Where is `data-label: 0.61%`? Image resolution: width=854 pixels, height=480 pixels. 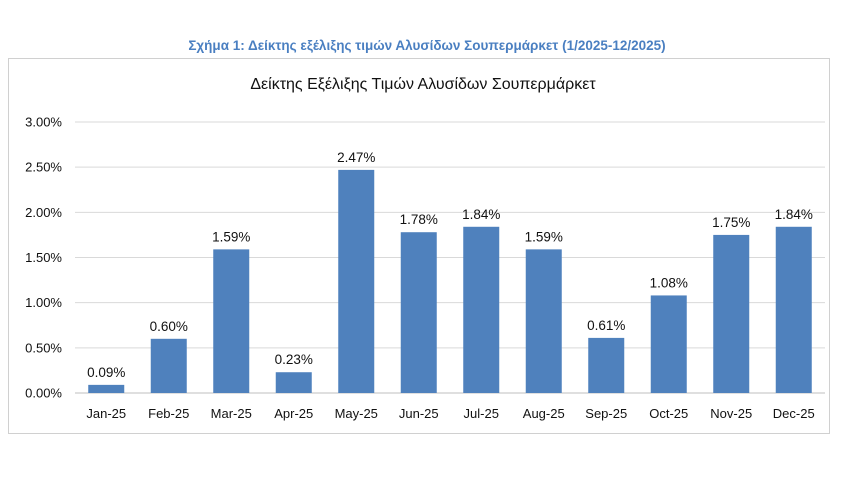 data-label: 0.61% is located at coordinates (606, 325).